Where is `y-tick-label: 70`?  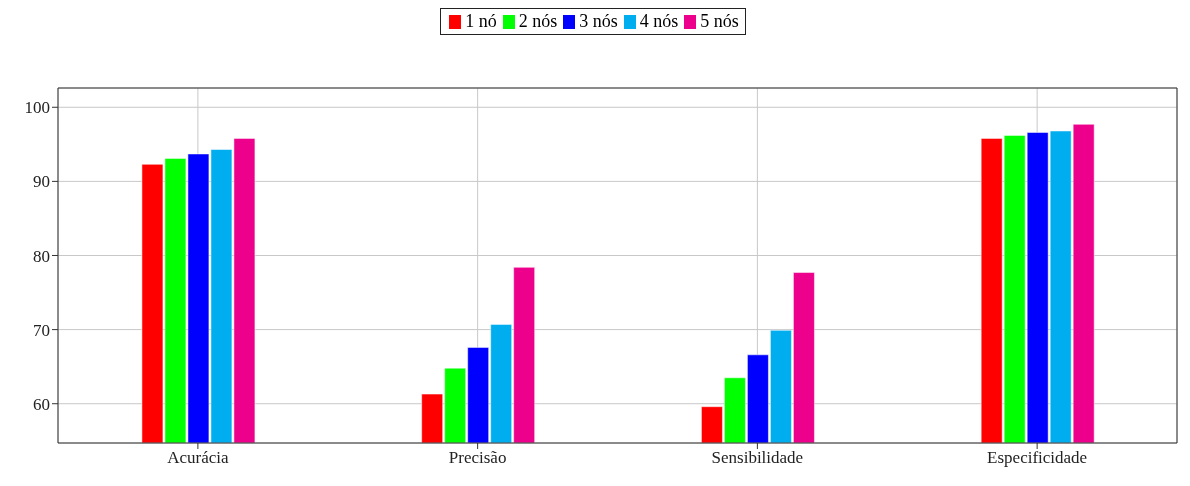
y-tick-label: 70 is located at coordinates (41, 330).